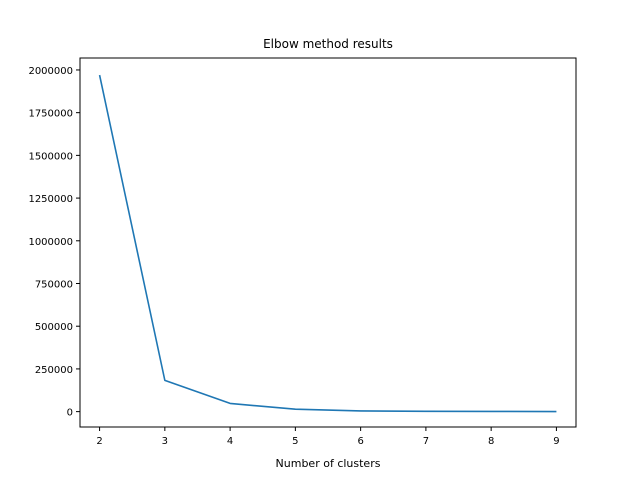 This screenshot has height=480, width=640. What do you see at coordinates (99, 441) in the screenshot?
I see `x-tick-label: 2` at bounding box center [99, 441].